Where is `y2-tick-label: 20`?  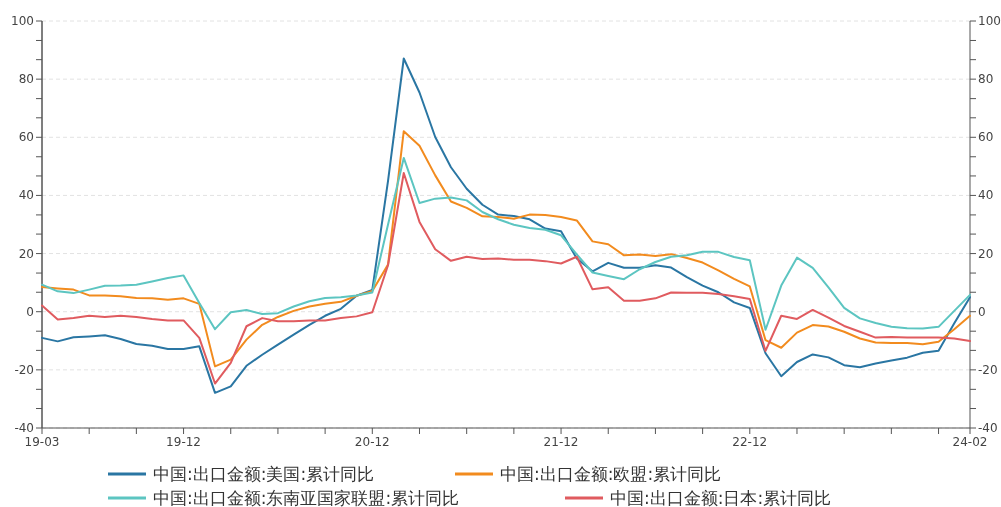 y2-tick-label: 20 is located at coordinates (986, 253).